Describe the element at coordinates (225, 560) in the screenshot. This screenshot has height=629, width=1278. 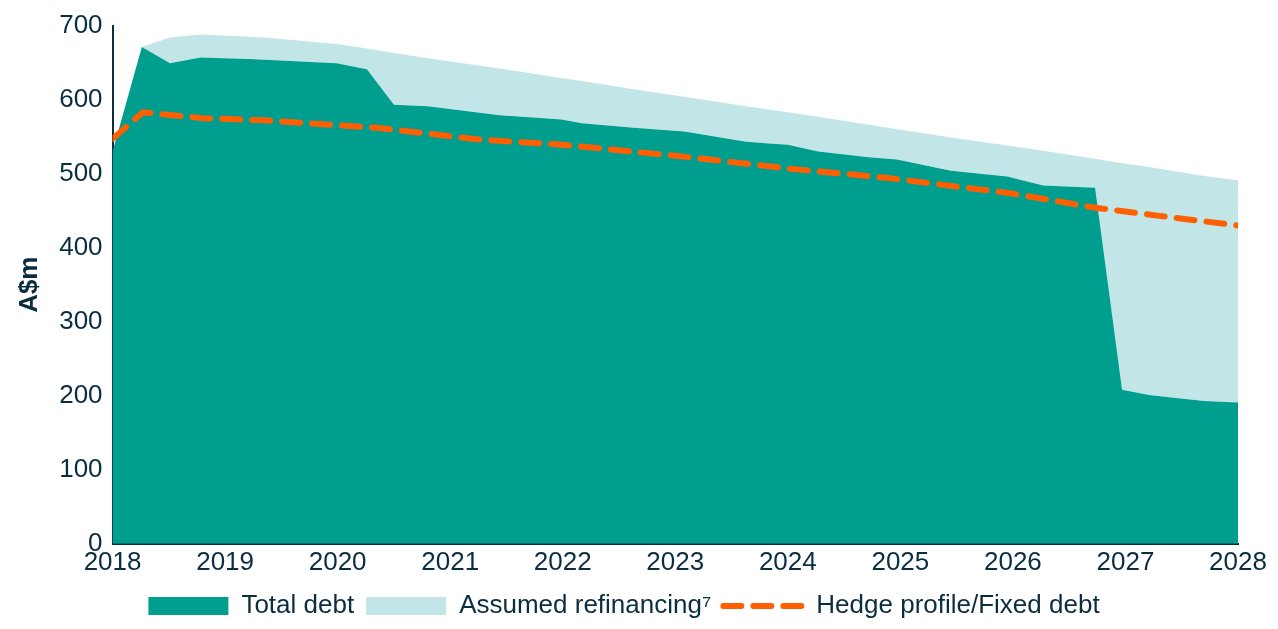
I see `x-tick-label: 2019` at that location.